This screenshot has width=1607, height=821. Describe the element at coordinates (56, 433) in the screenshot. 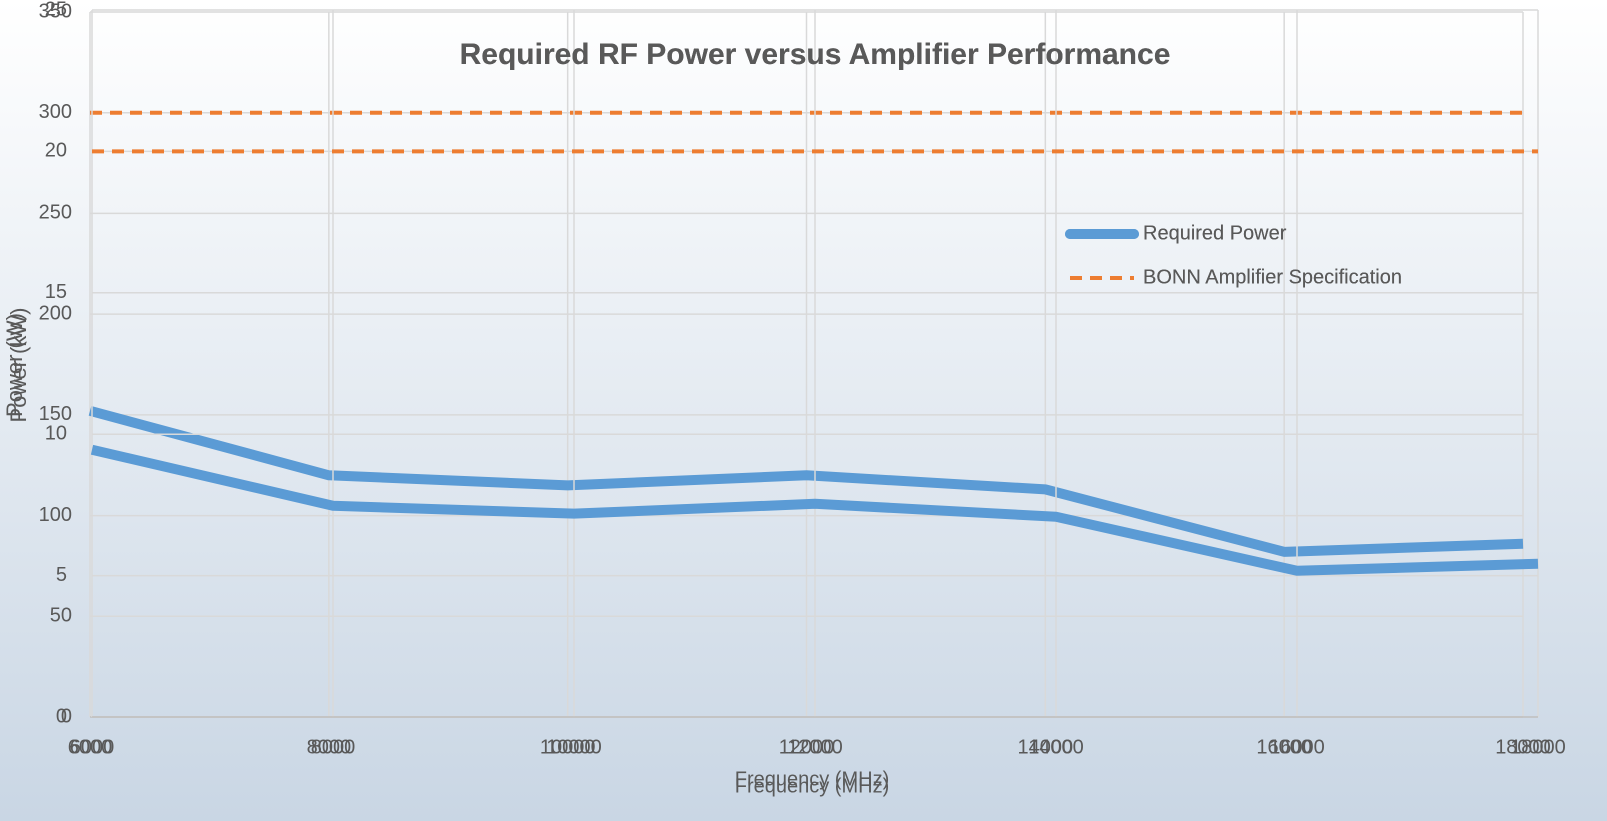

I see `y-tick-label: 10` at that location.